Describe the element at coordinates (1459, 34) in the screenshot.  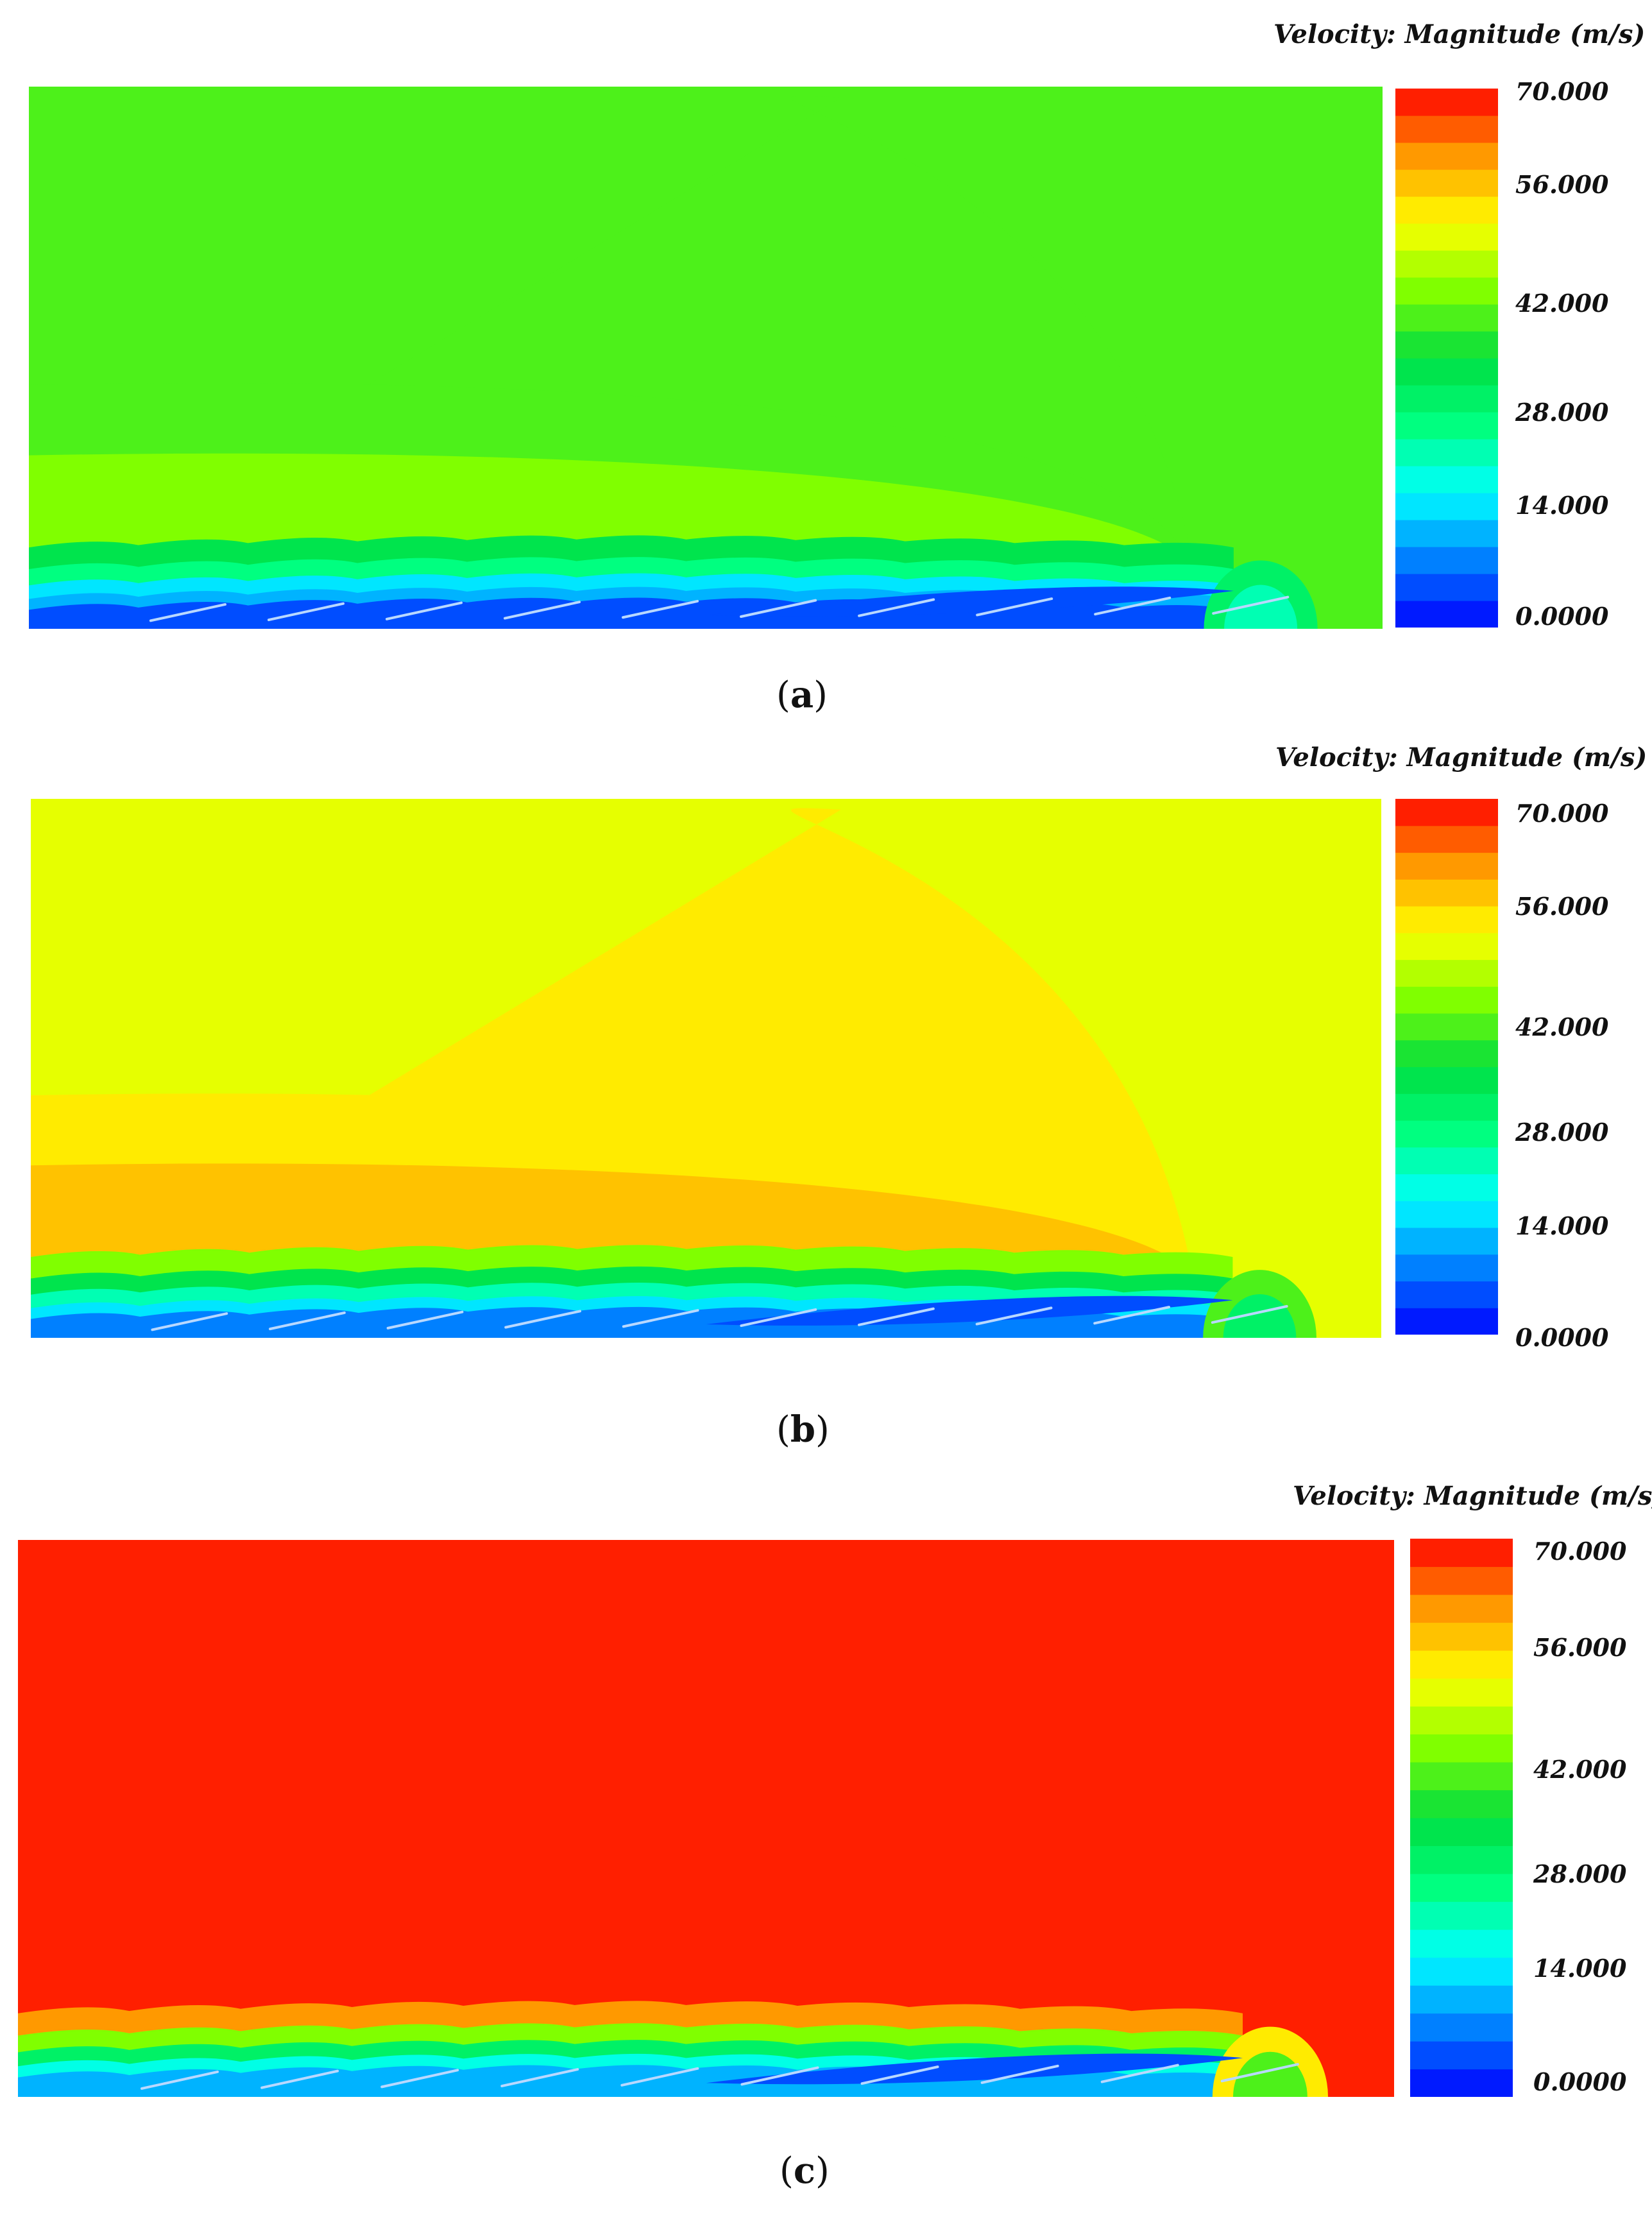
I see `legend-title: Velocity: Magnitude (m/s)` at that location.